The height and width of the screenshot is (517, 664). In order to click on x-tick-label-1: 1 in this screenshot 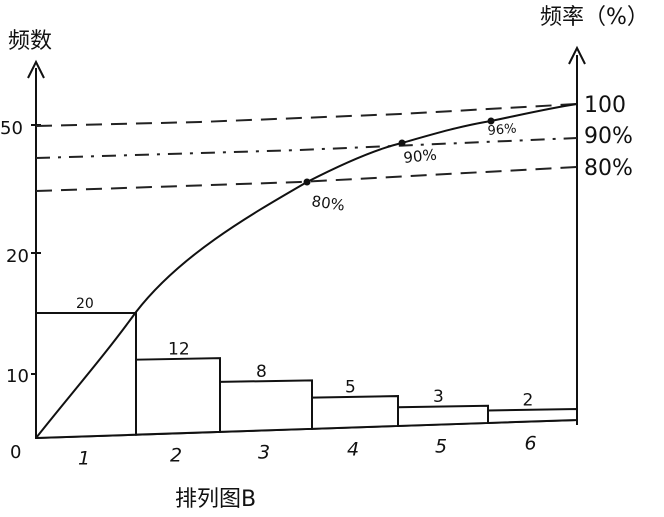, I will do `click(84, 458)`.